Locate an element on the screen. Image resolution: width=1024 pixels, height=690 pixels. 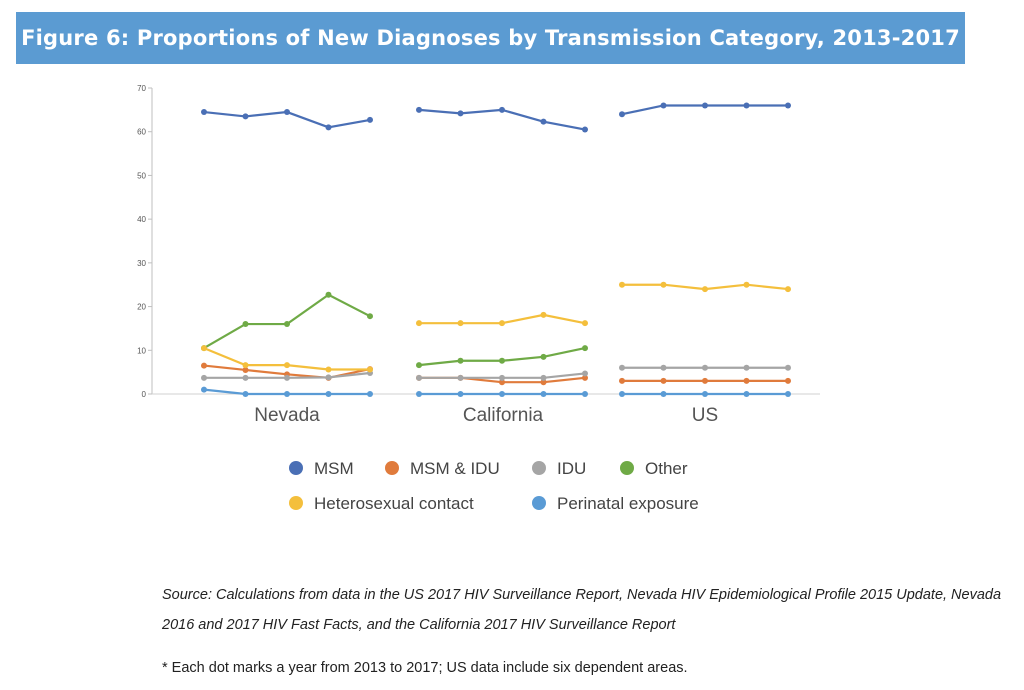
legend-item-idu: IDU is located at coordinates (559, 468).